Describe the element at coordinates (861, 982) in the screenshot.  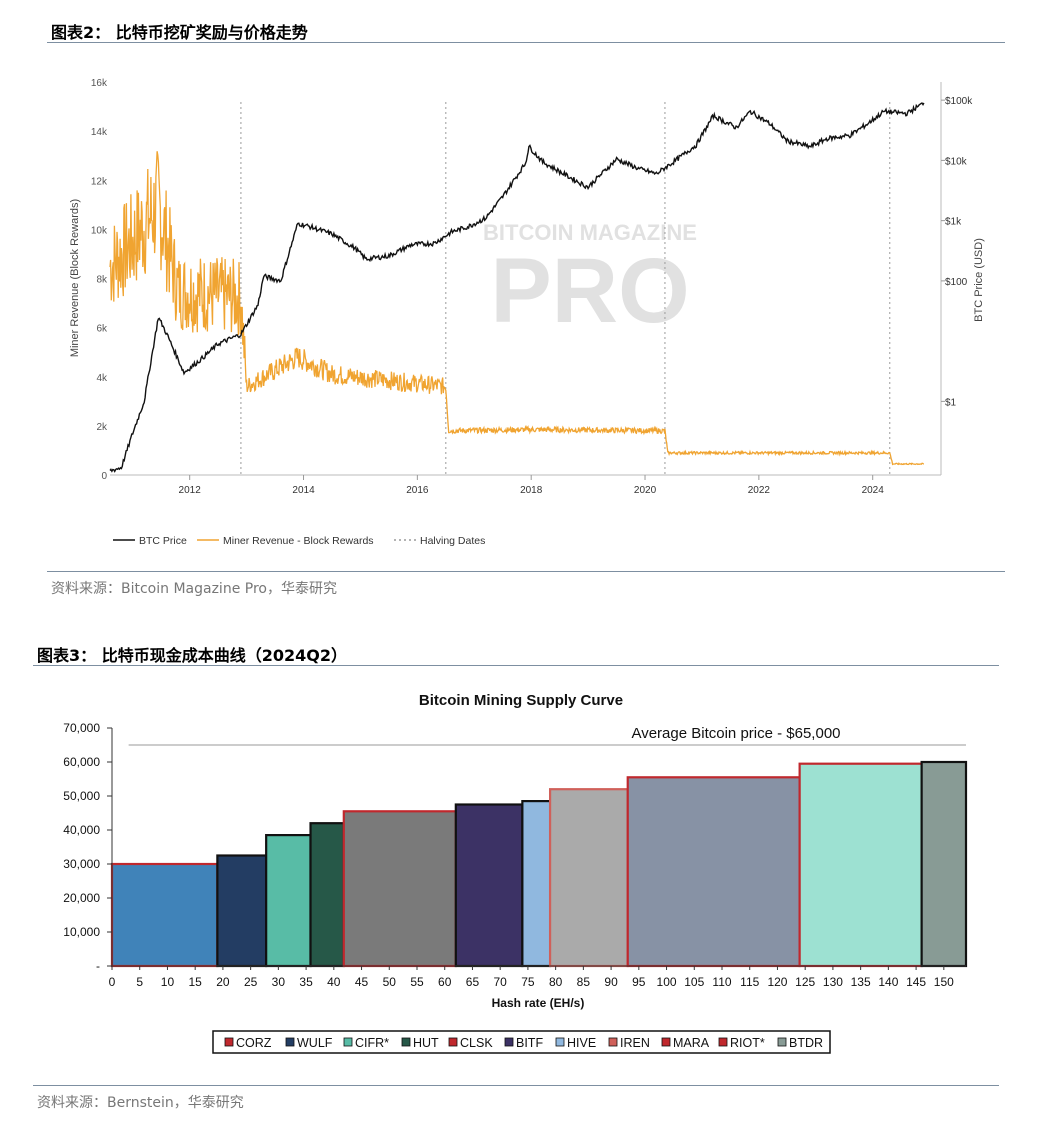
I see `x-tick-label: 135` at that location.